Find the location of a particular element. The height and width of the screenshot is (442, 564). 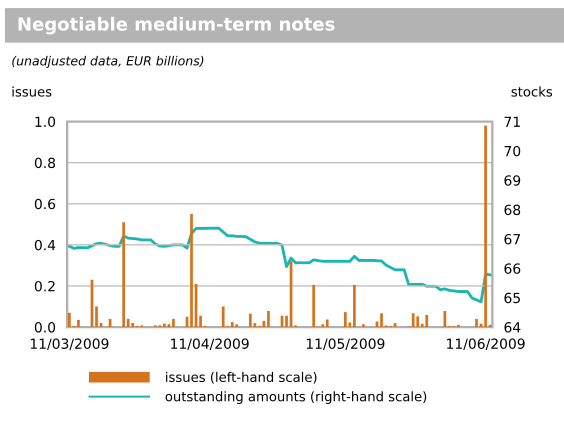

y-tick-label: 0.0 is located at coordinates (45, 327).